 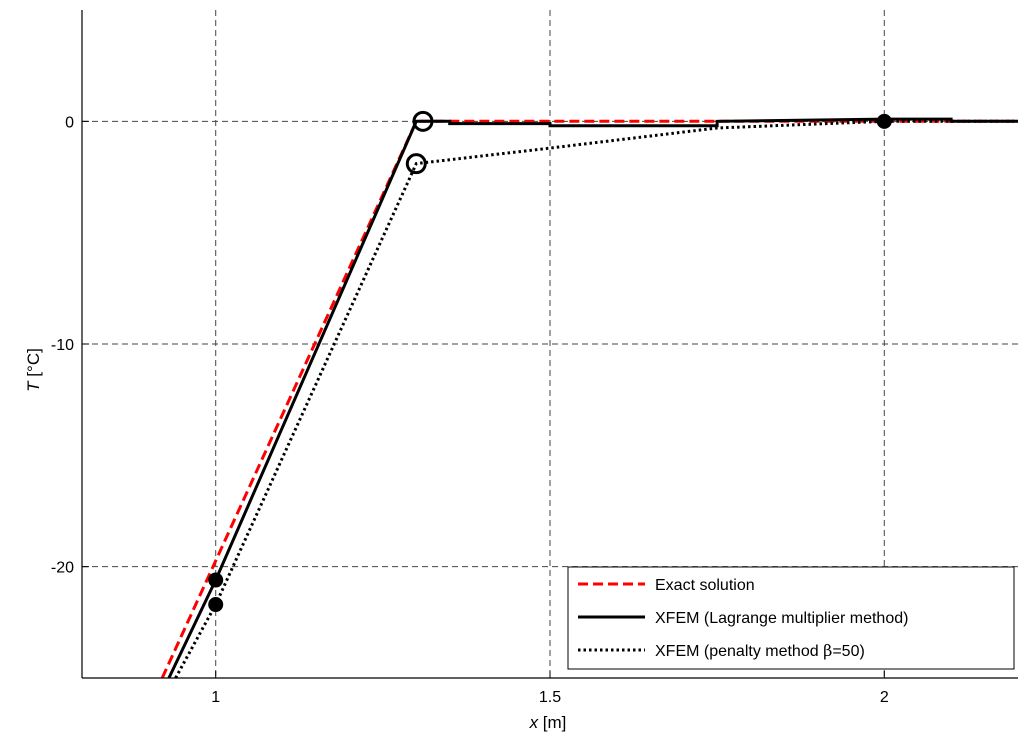 What do you see at coordinates (705, 585) in the screenshot?
I see `legend-label-exact: Exact solution` at bounding box center [705, 585].